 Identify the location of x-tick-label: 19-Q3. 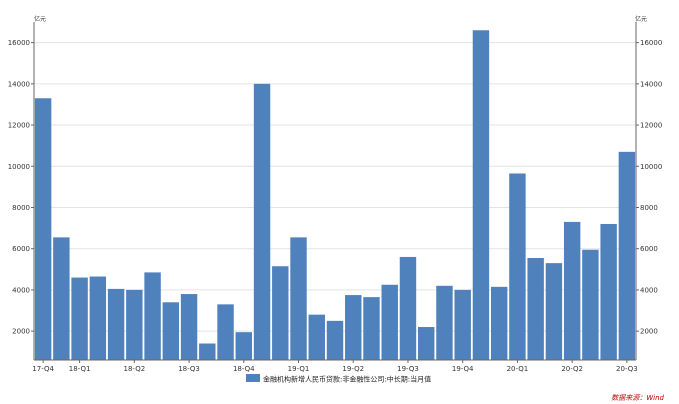
(408, 369).